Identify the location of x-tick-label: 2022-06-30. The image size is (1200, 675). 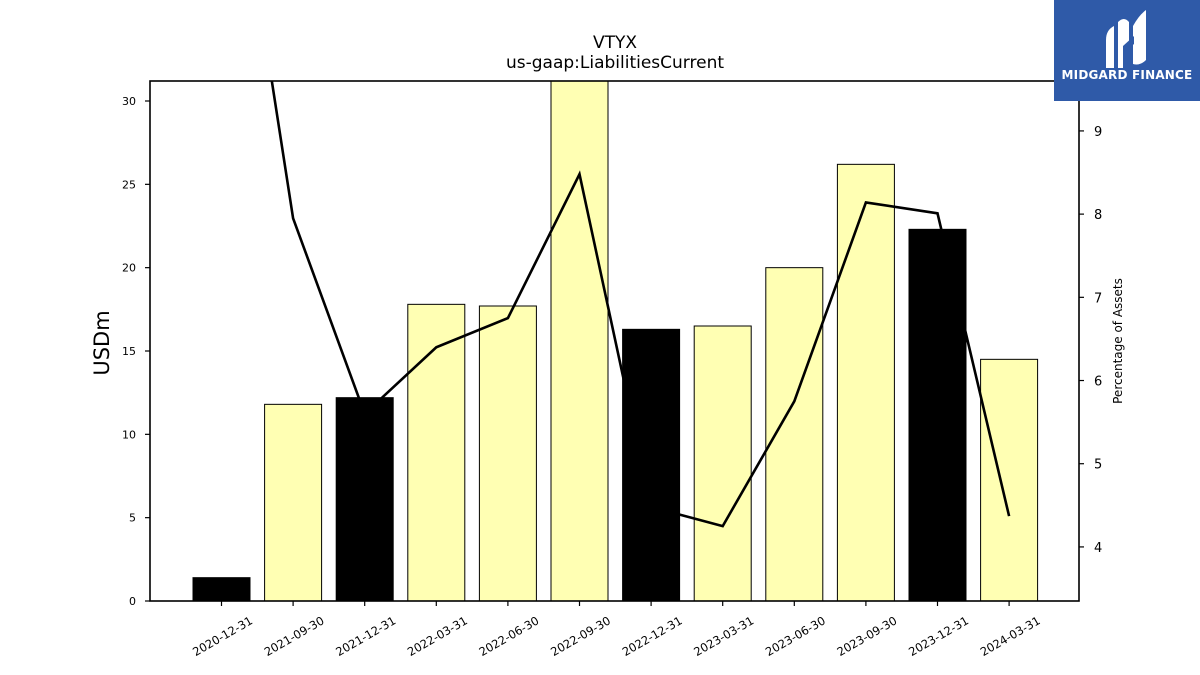
(509, 636).